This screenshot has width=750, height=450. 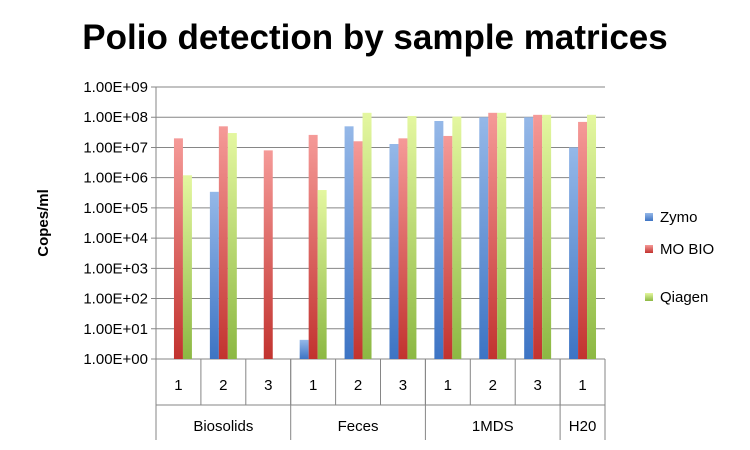 What do you see at coordinates (583, 426) in the screenshot?
I see `x-group-label: H20` at bounding box center [583, 426].